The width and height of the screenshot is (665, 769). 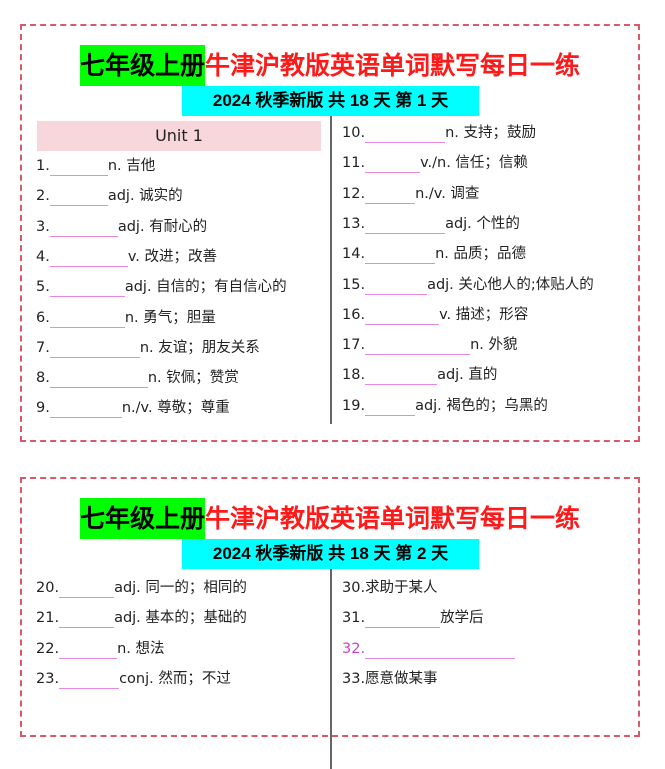 I want to click on word-item: 33.愿意做某事, so click(x=390, y=679).